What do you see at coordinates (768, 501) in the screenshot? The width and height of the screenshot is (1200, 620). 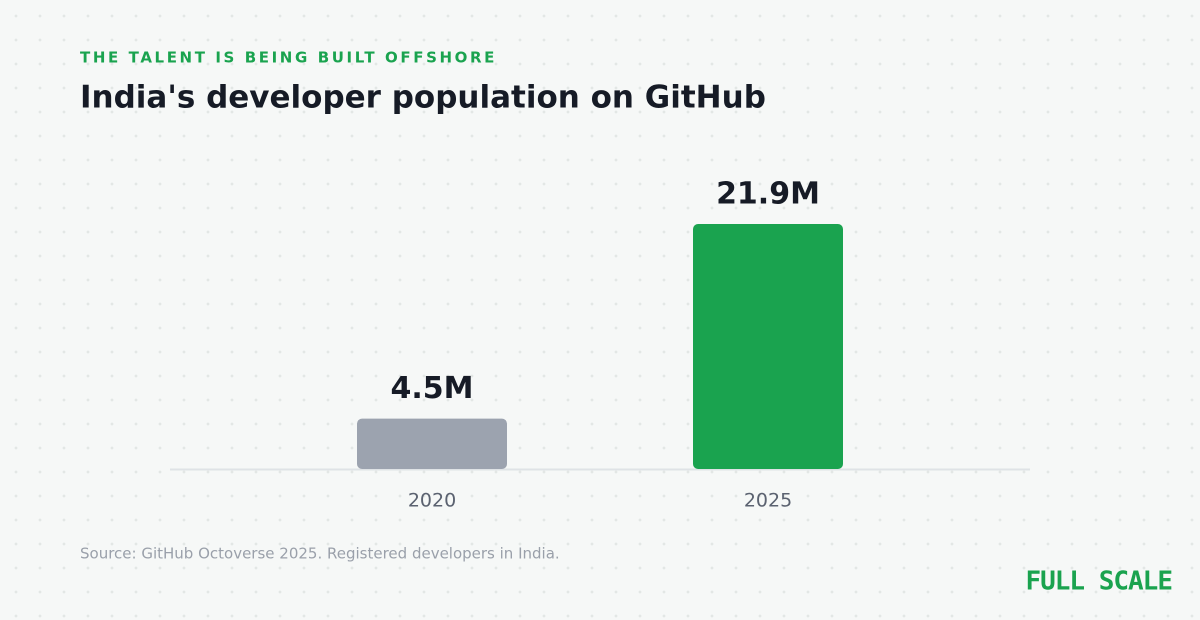 I see `x-tick-label: 2025` at bounding box center [768, 501].